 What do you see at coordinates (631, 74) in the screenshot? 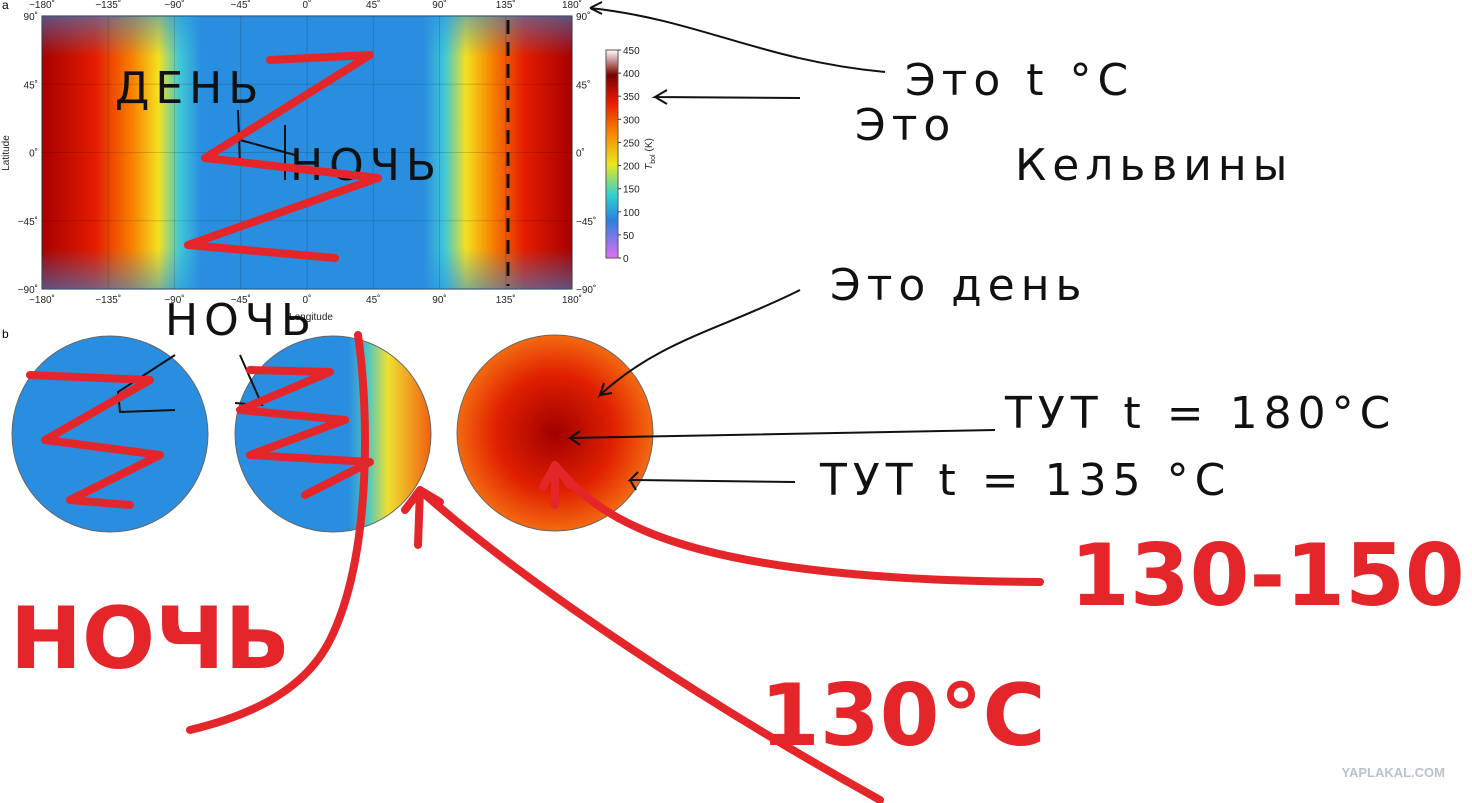
I see `colorbar-tick-label: 400` at bounding box center [631, 74].